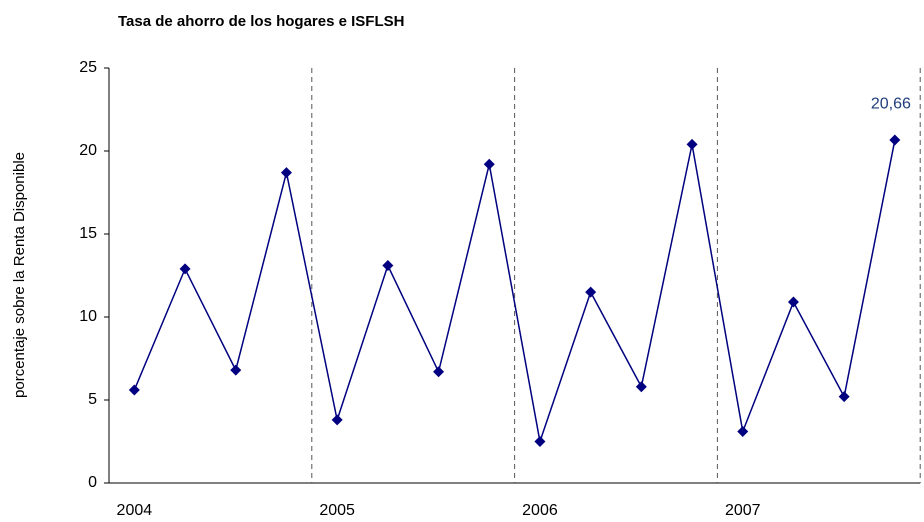  I want to click on chart-title: Tasa de ahorro de los hogares e ISFLSH, so click(261, 21).